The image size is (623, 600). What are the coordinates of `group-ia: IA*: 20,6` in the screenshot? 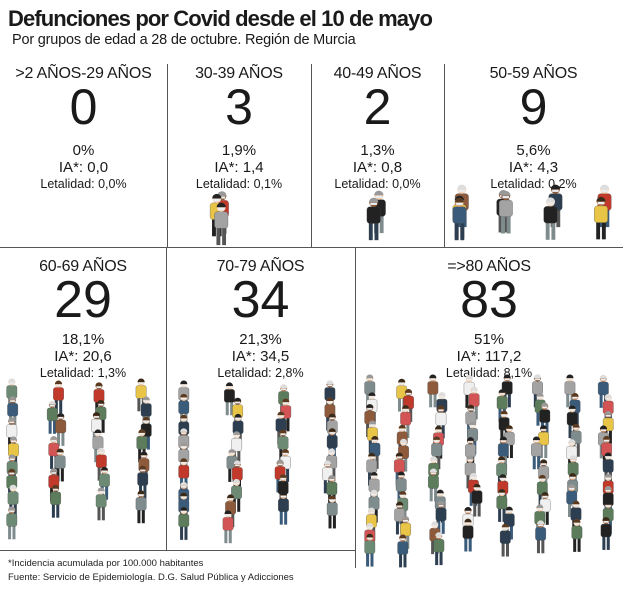 It's located at (83, 356).